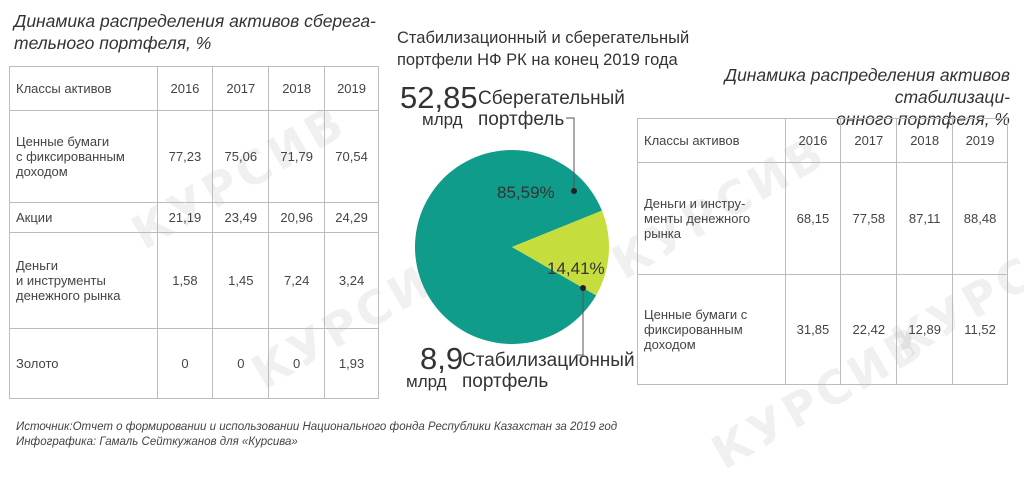  I want to click on table-row: Золото 0 0 0 1,93, so click(194, 363).